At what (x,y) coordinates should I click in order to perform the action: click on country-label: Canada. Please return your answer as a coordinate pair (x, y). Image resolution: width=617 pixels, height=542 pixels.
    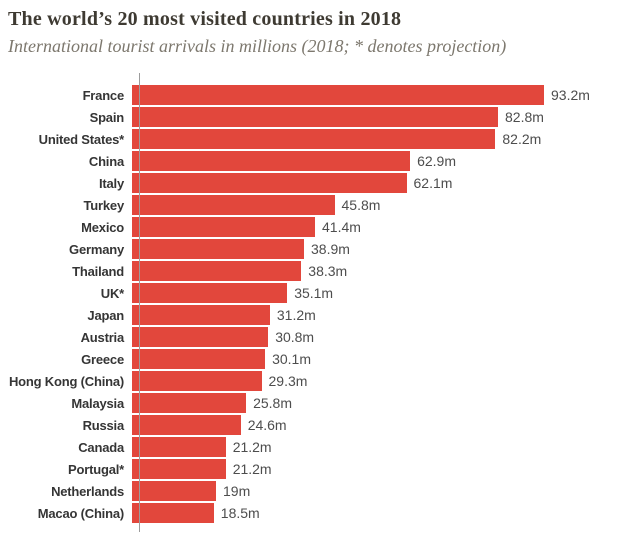
    Looking at the image, I should click on (101, 447).